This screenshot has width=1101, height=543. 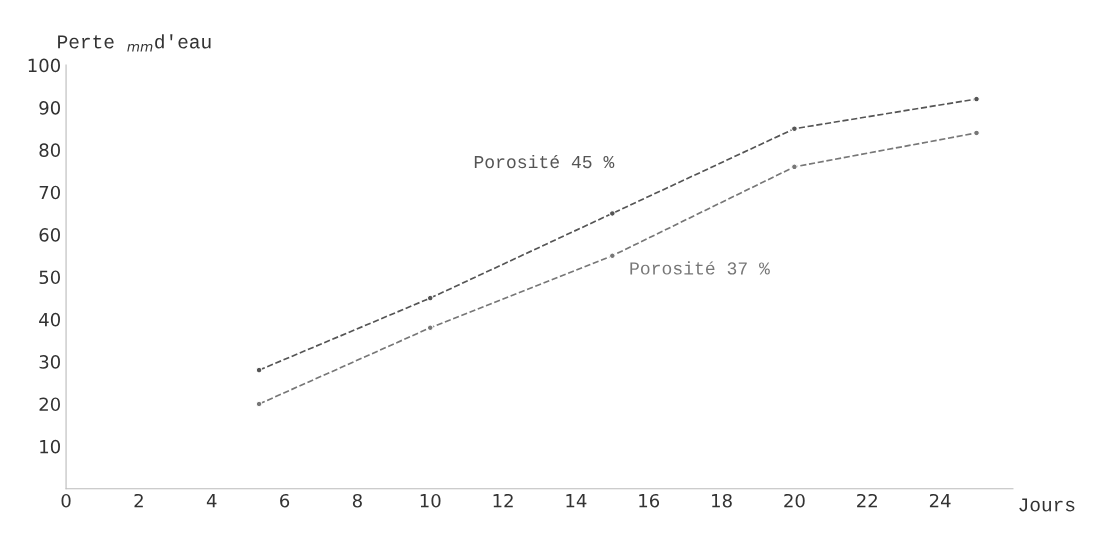 What do you see at coordinates (649, 500) in the screenshot?
I see `x-tick-label: 16` at bounding box center [649, 500].